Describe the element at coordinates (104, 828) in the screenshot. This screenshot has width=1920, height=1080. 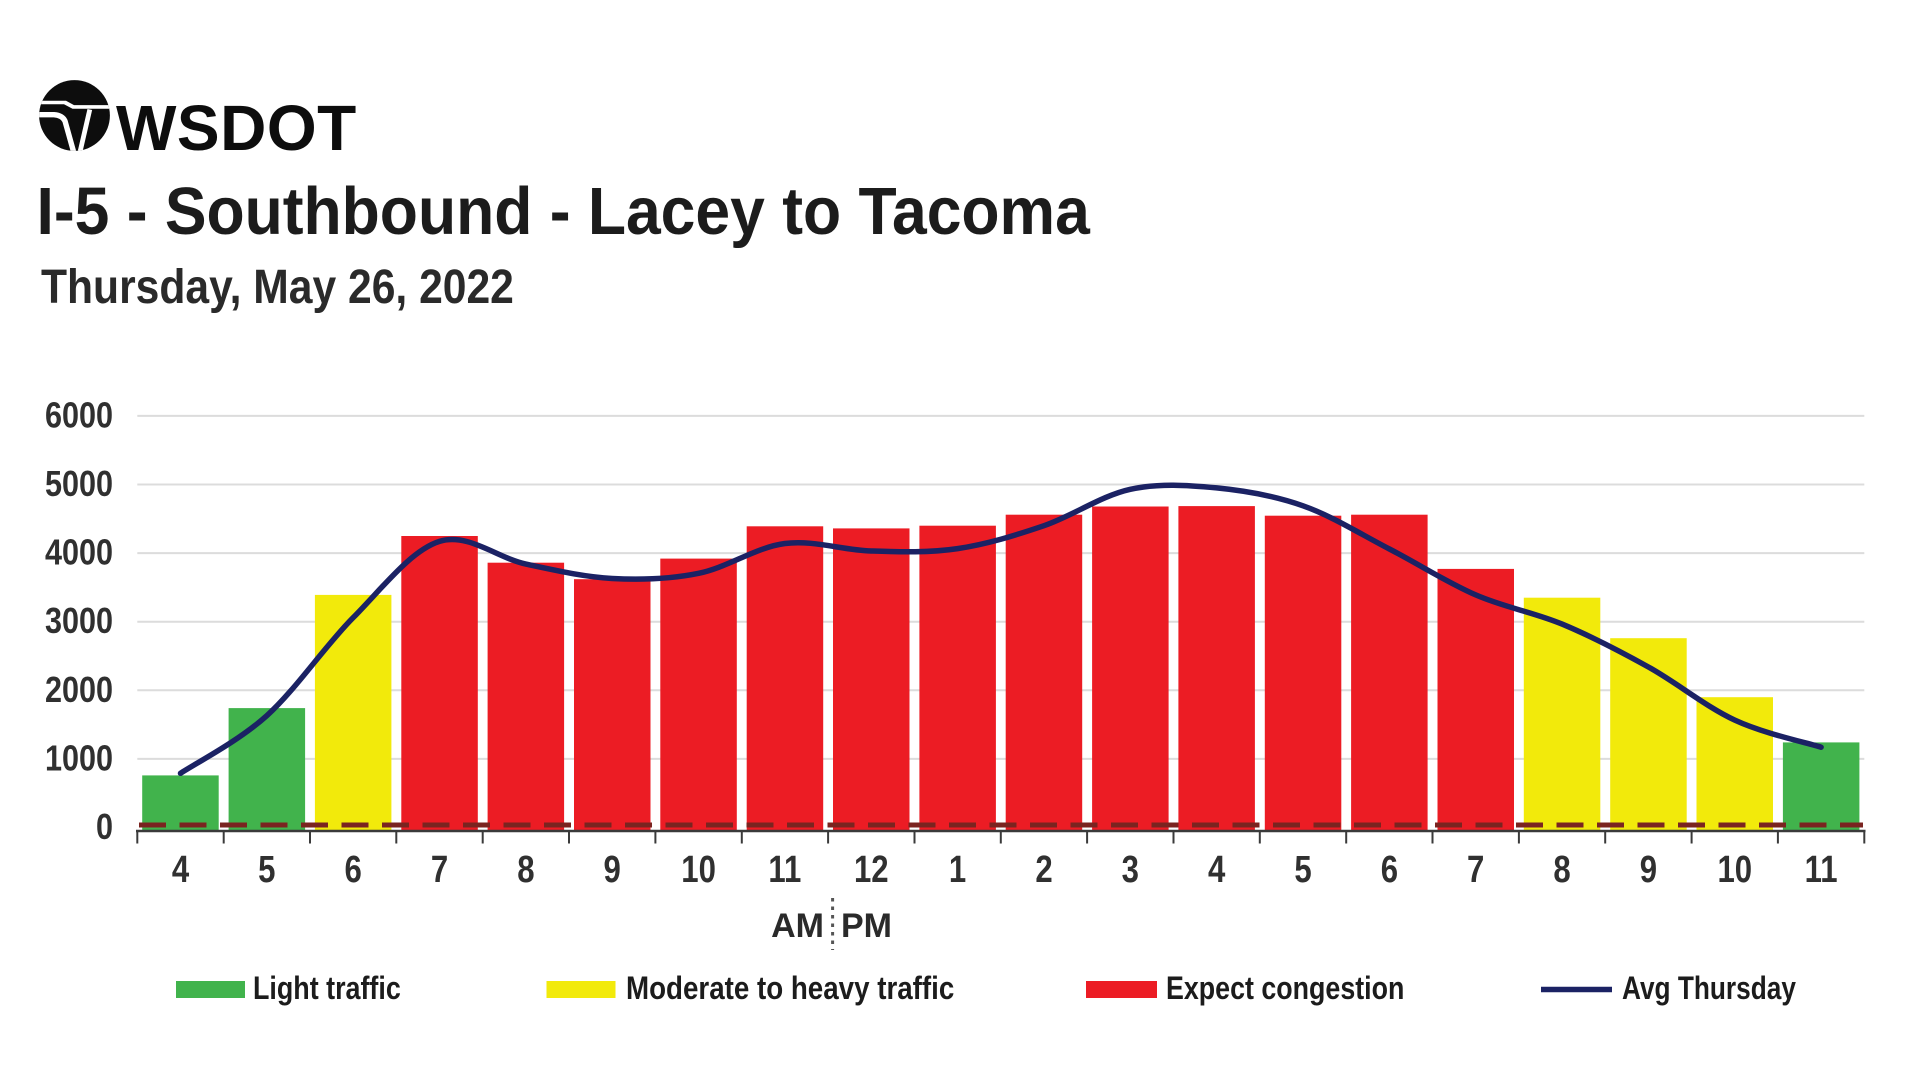
I see `svg-text: 0` at that location.